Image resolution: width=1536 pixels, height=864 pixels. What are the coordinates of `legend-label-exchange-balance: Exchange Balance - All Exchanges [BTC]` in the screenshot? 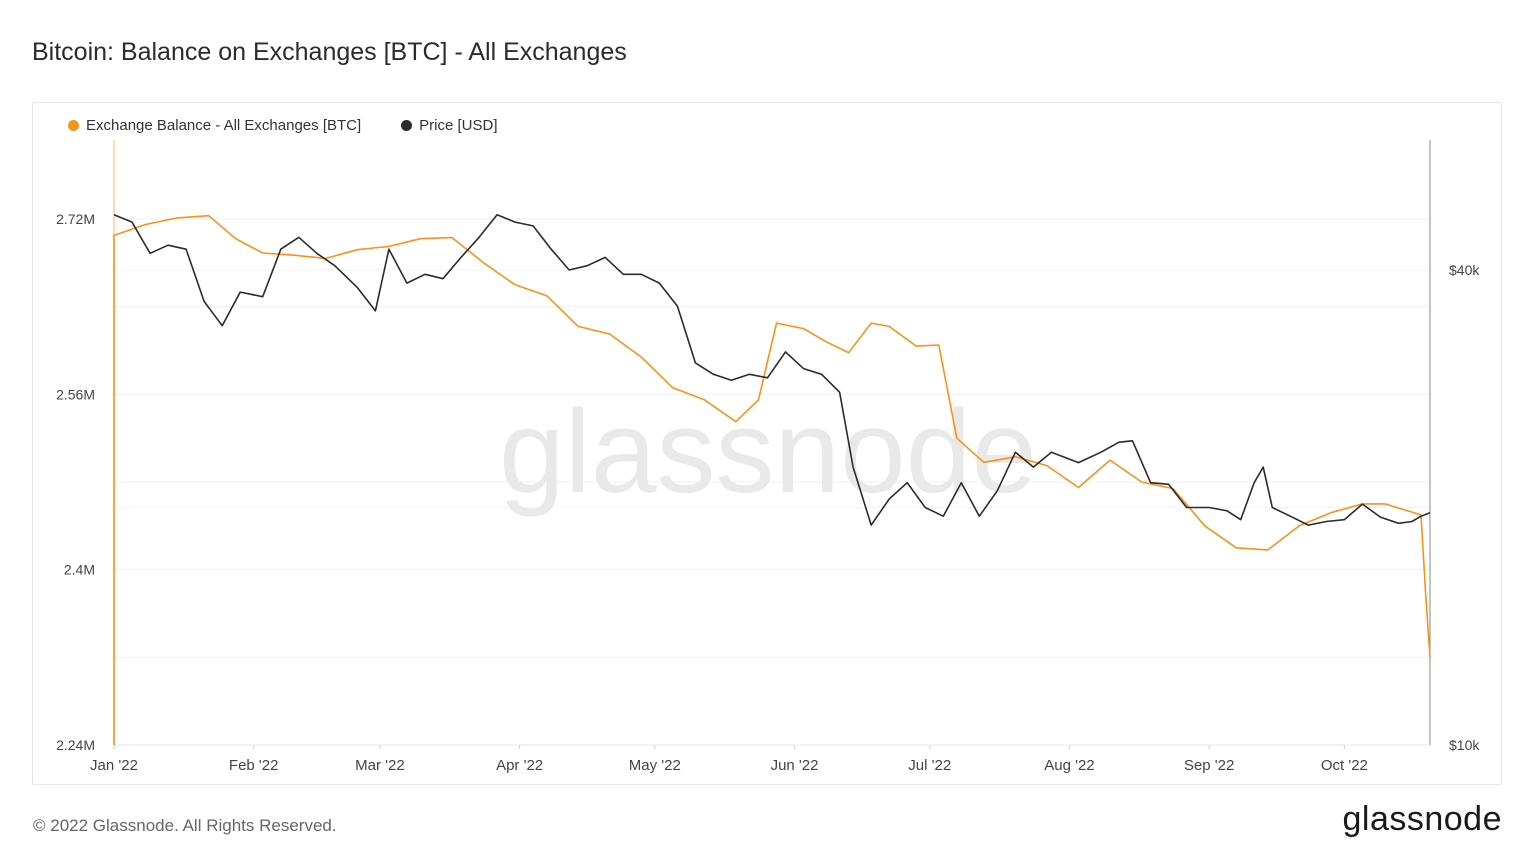 It's located at (224, 125).